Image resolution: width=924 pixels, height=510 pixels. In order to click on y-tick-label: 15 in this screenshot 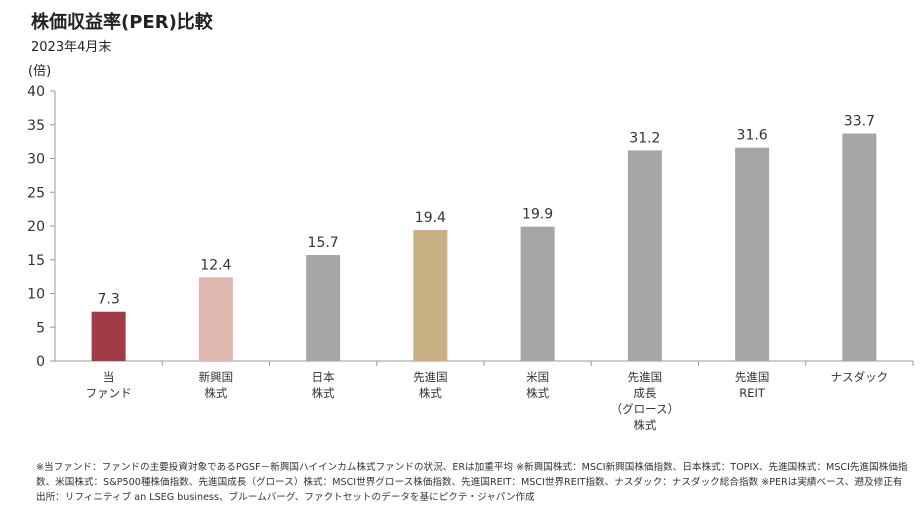, I will do `click(36, 261)`.